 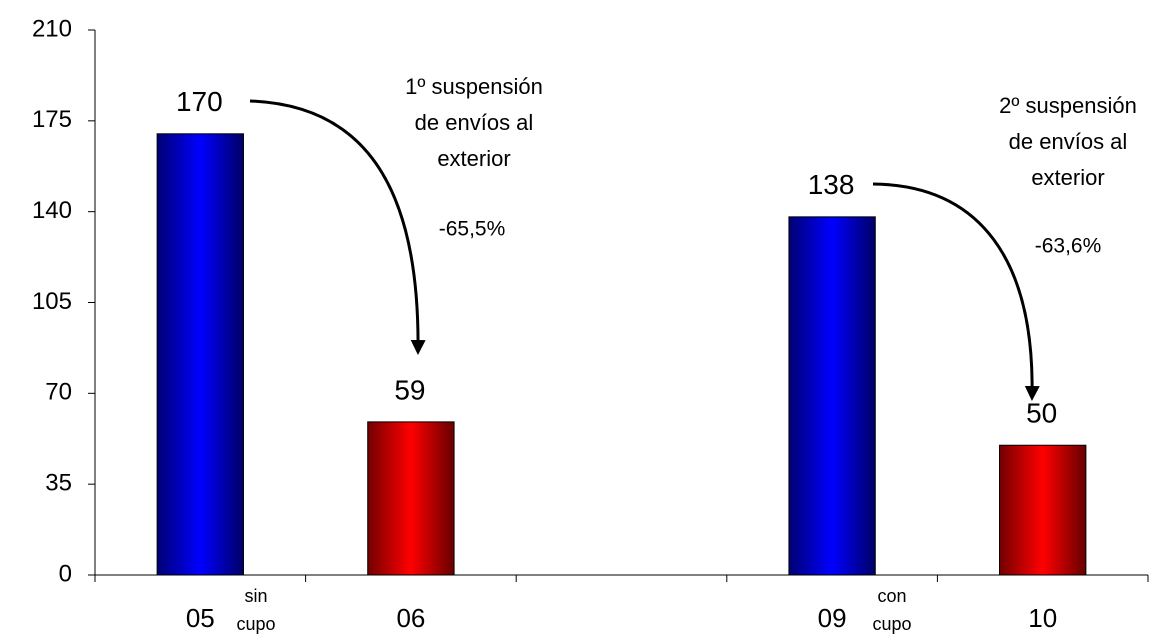 I want to click on y-tick-label: 70, so click(x=58, y=392).